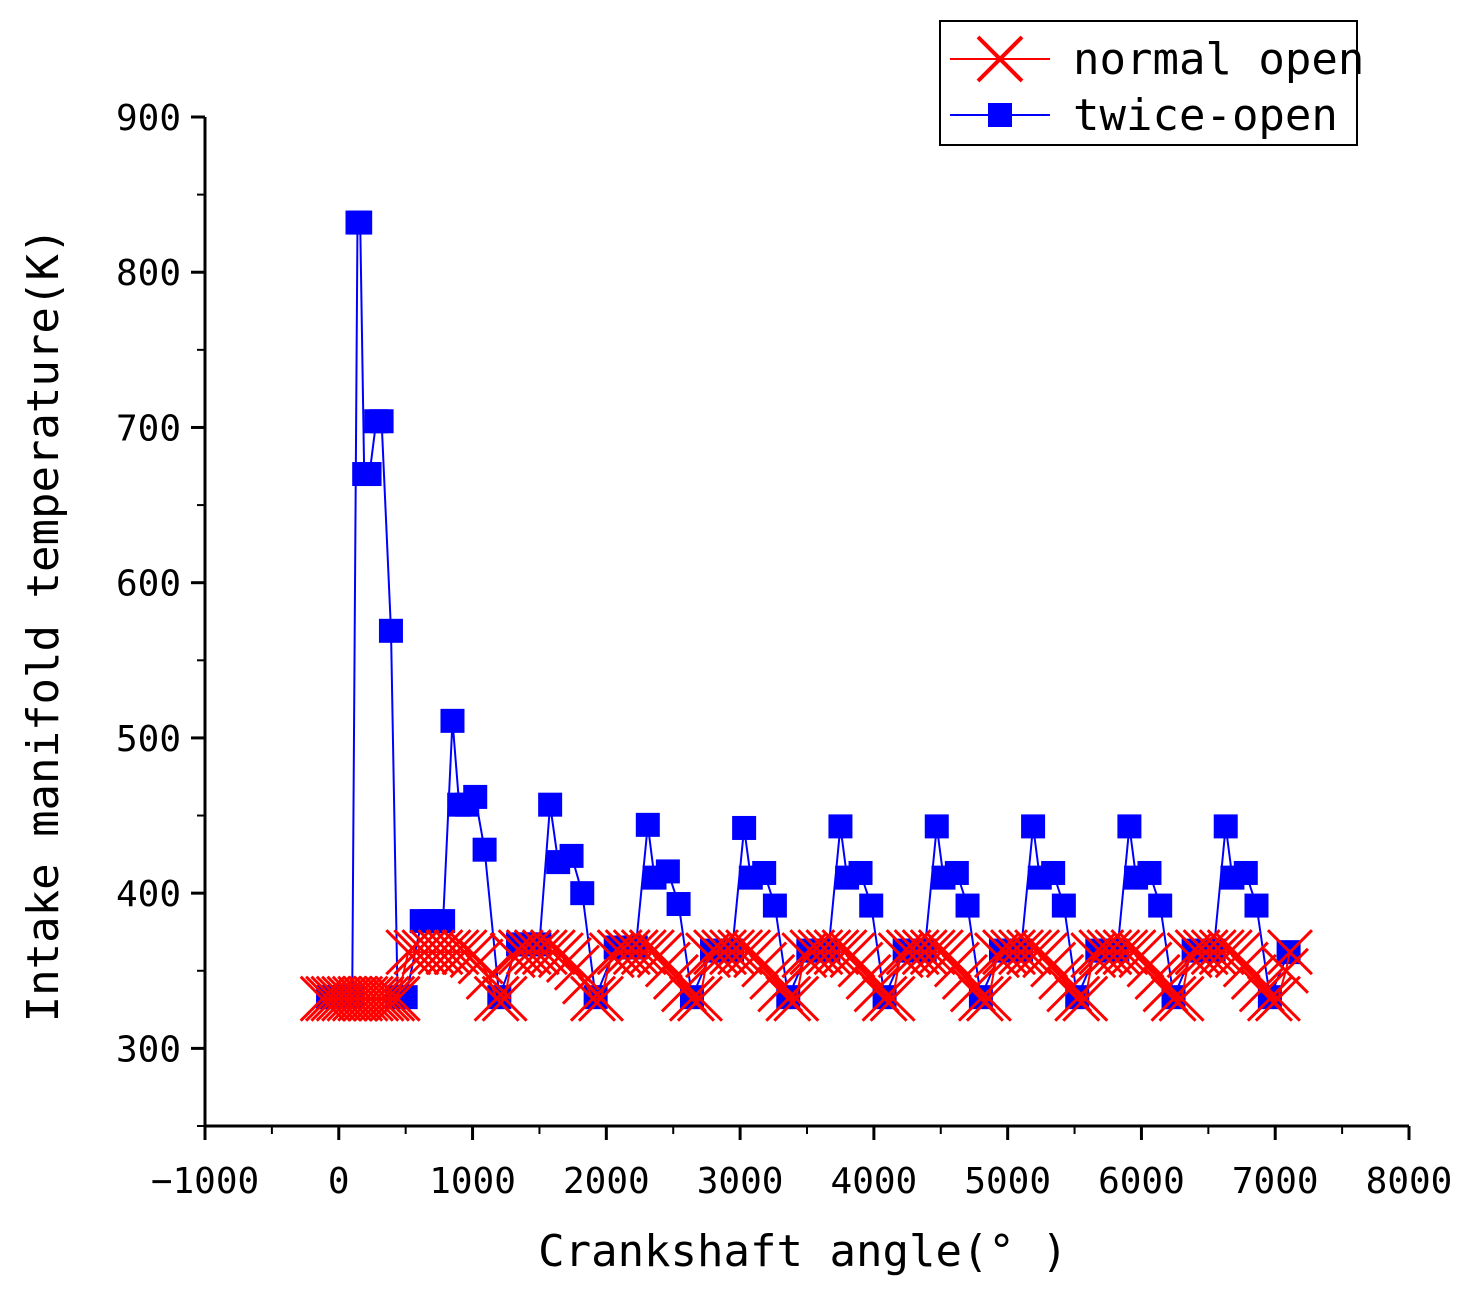  I want to click on x-tick-label: 0, so click(339, 1181).